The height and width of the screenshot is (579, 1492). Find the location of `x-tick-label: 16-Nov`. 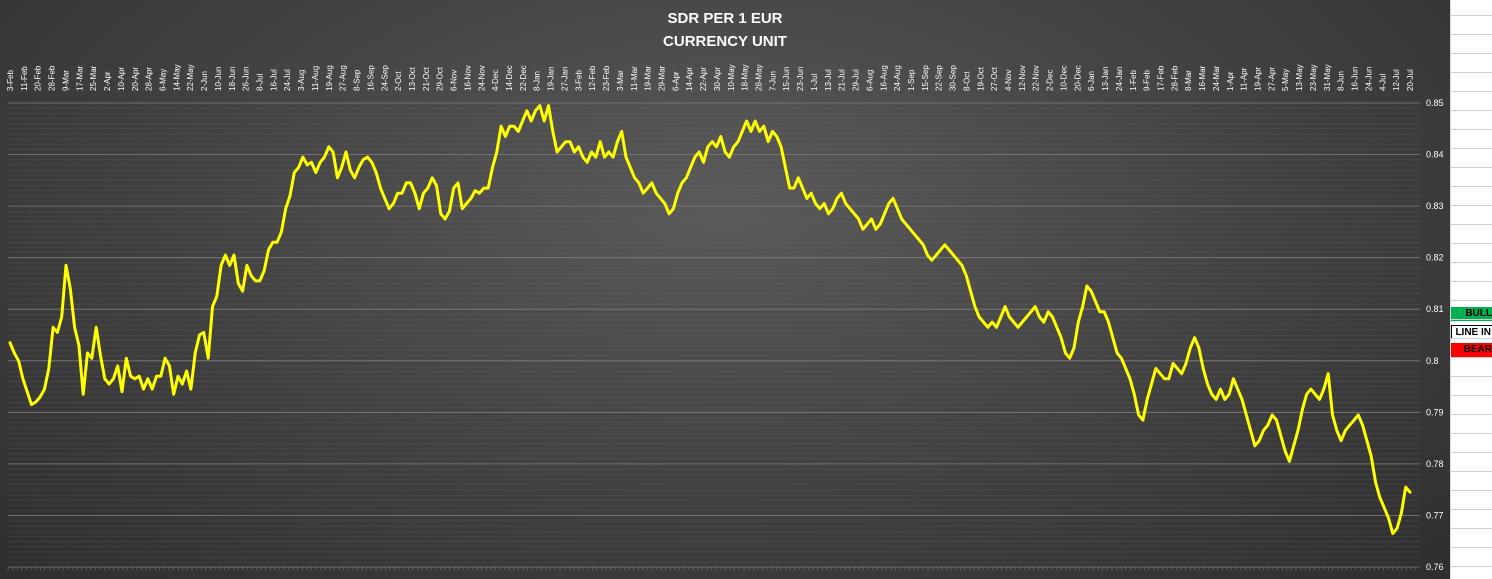

x-tick-label: 16-Nov is located at coordinates (467, 78).